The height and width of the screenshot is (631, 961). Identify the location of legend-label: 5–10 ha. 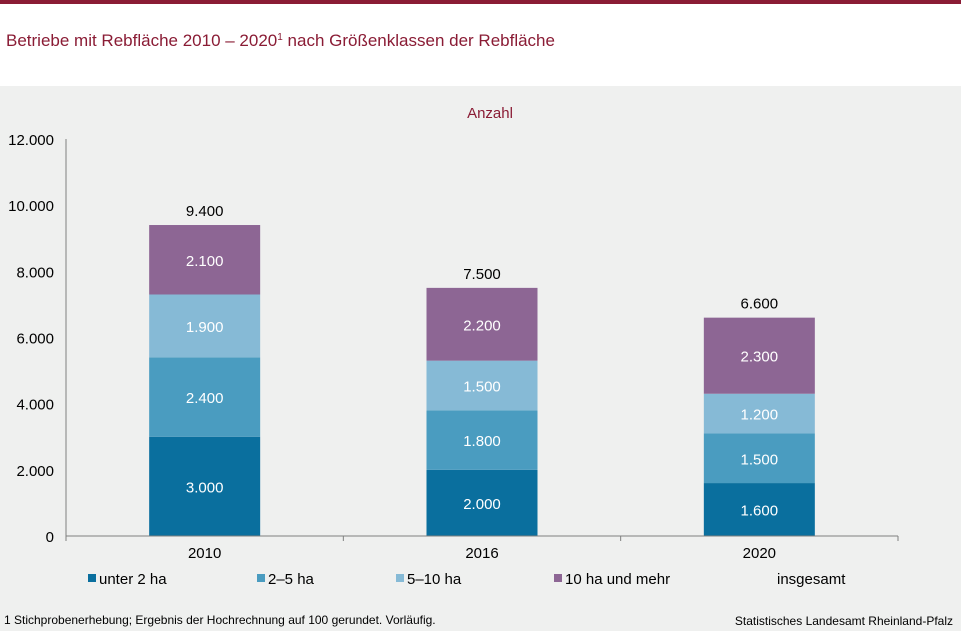
(434, 579).